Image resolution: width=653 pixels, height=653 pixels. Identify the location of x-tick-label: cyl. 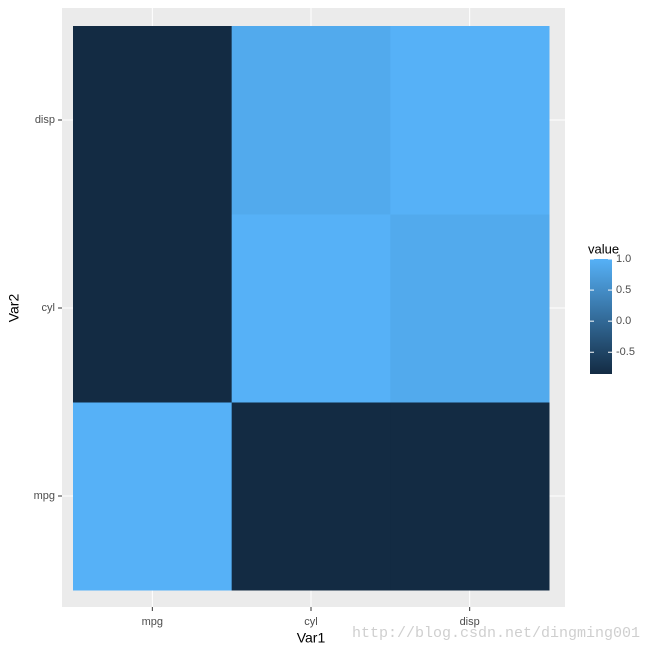
(310, 622).